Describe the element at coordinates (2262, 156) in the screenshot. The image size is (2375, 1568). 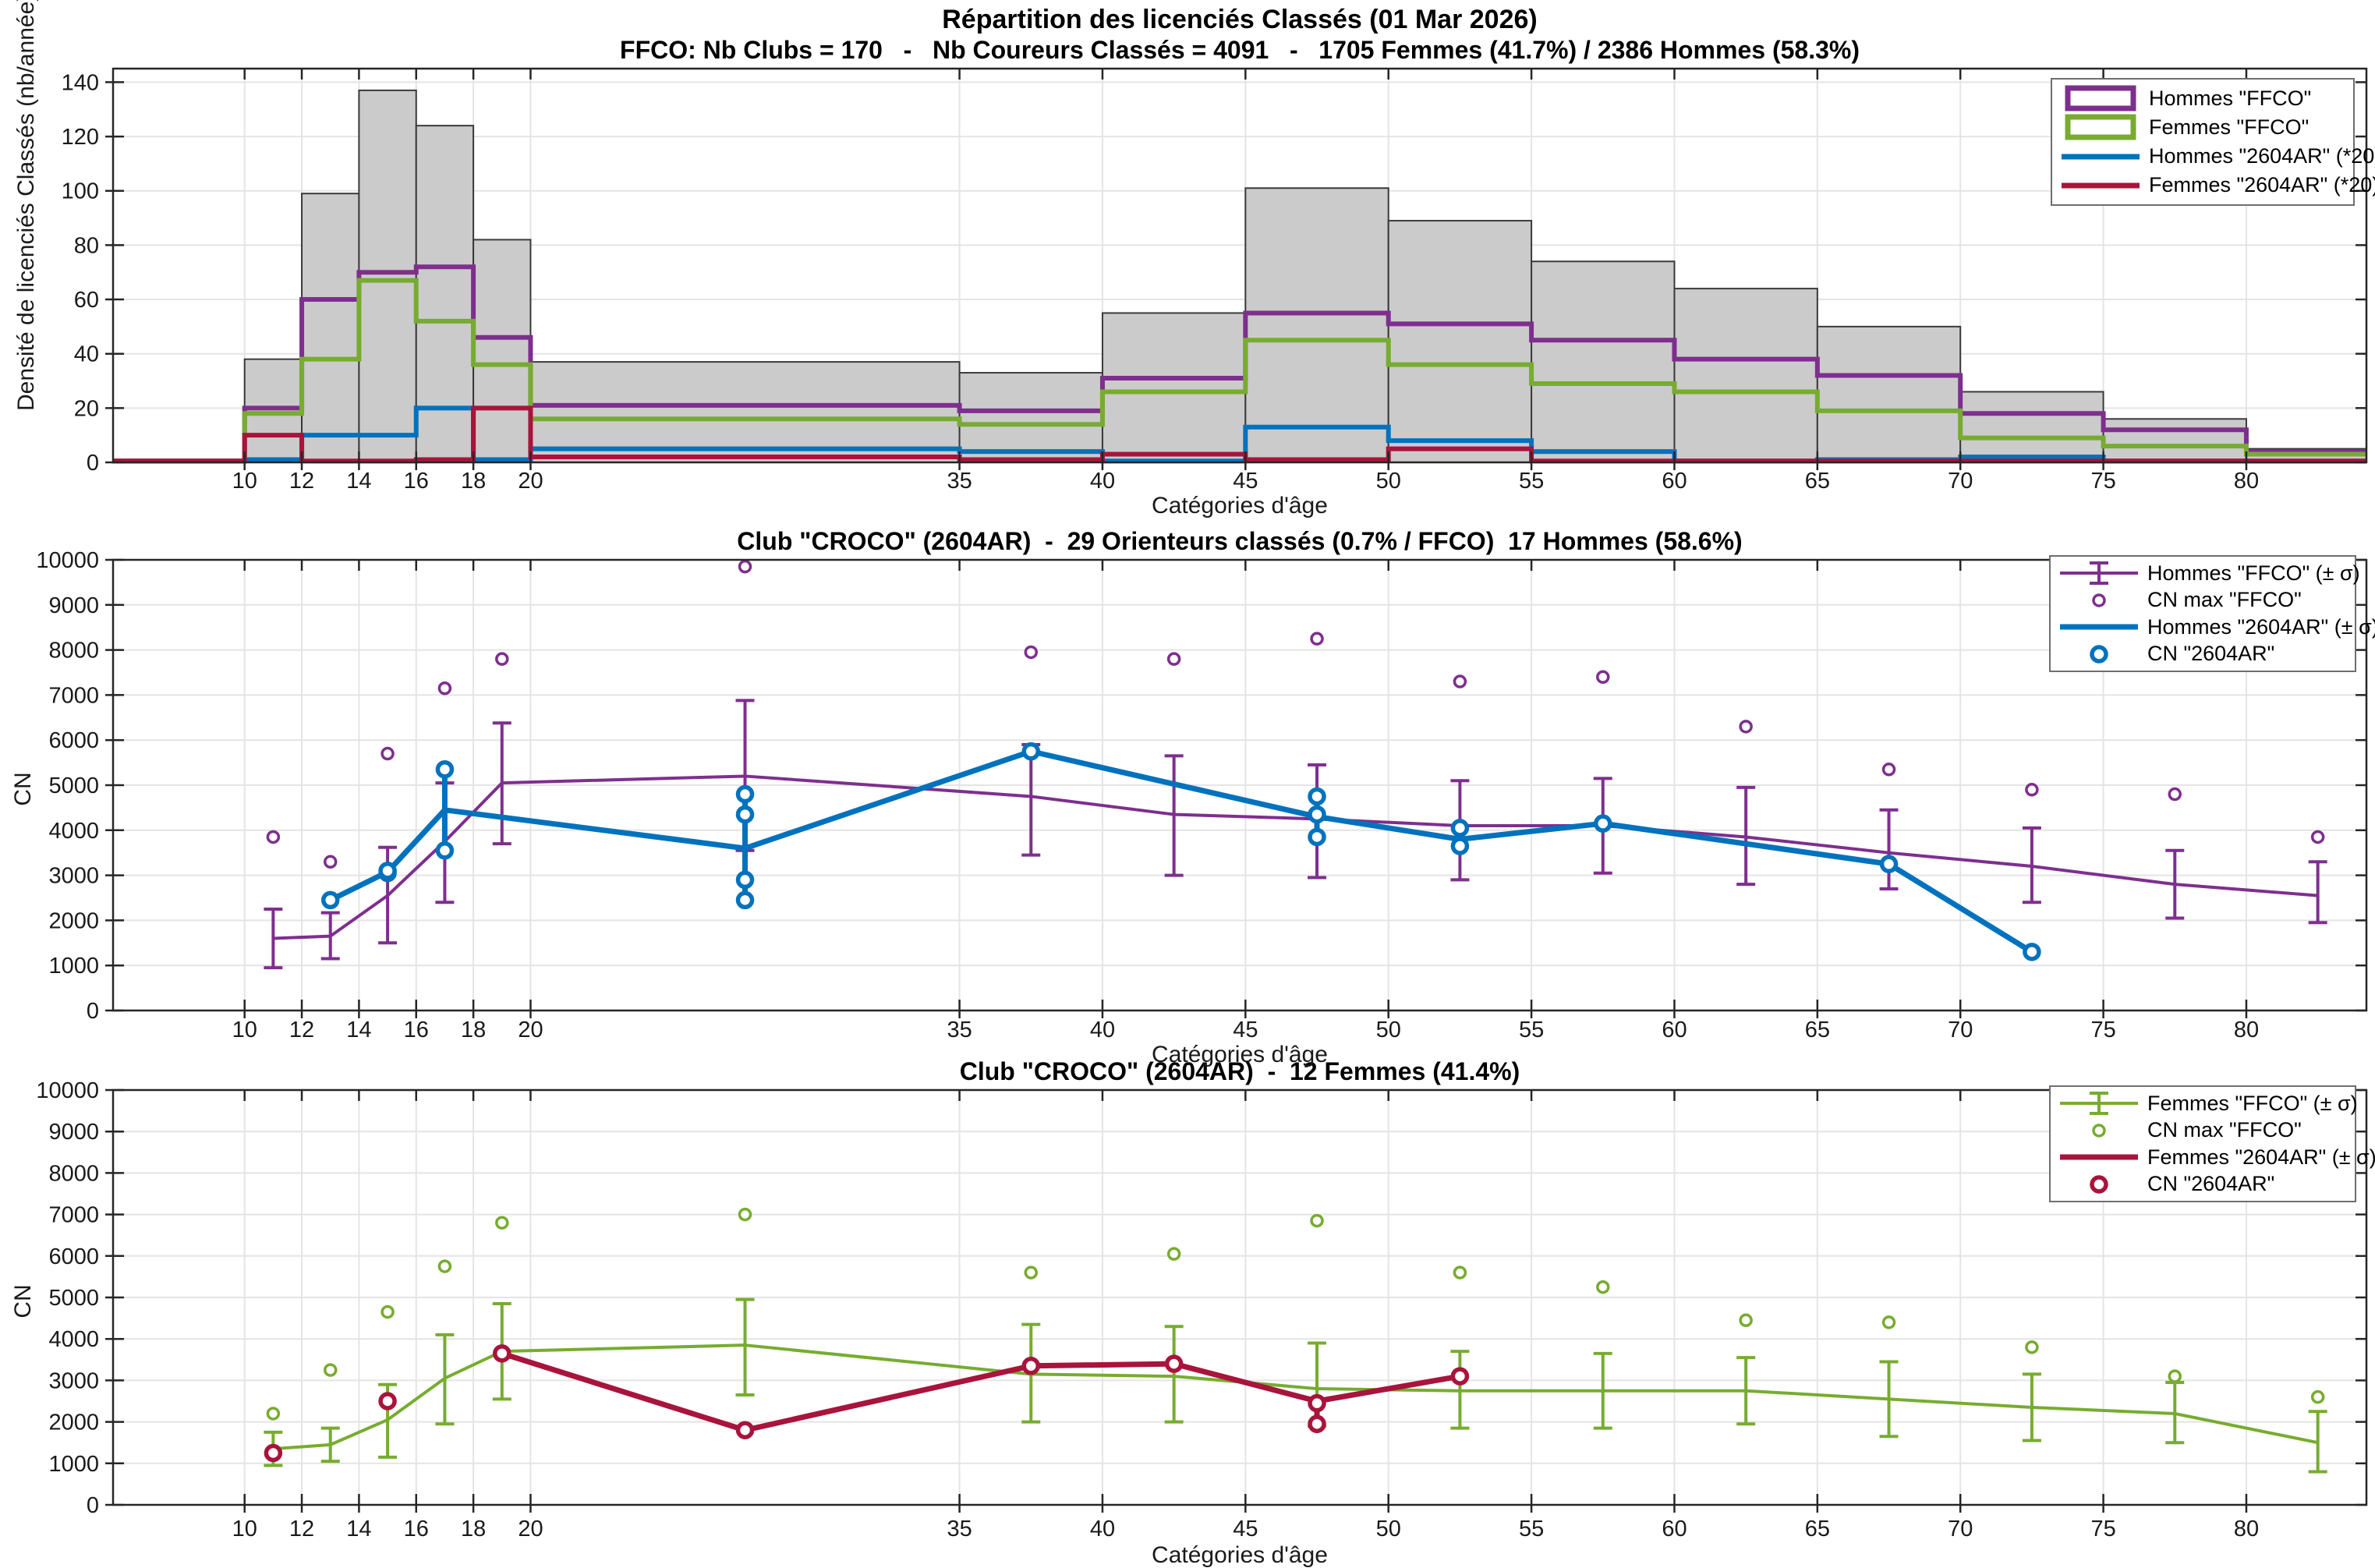
I see `legend-label: Hommes "2604AR" (*20)` at that location.